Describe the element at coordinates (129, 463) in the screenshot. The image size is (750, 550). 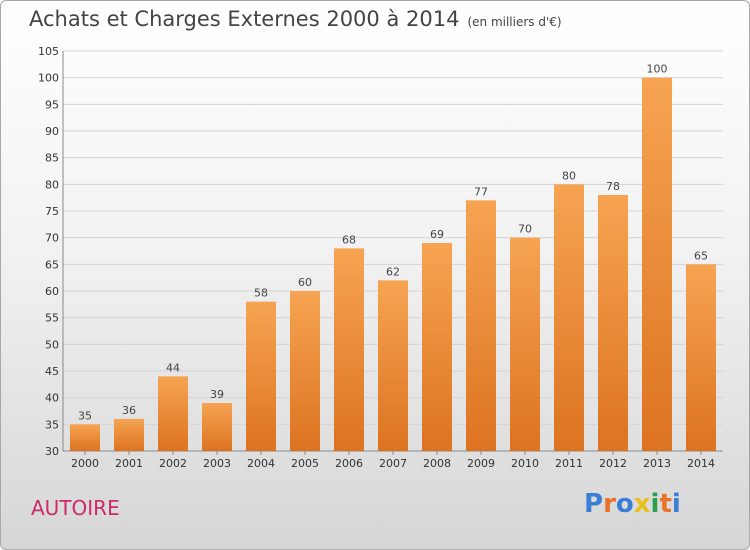
I see `x-tick-label: 2001` at that location.